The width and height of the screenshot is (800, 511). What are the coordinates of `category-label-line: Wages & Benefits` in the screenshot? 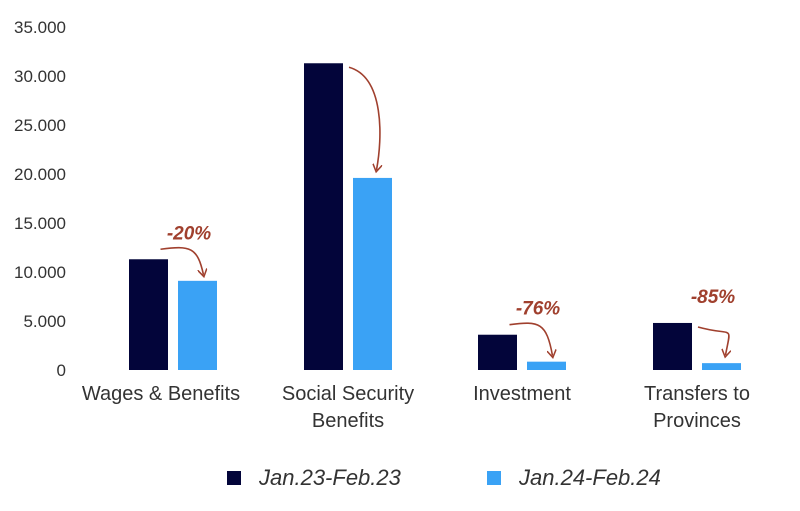 It's located at (161, 394).